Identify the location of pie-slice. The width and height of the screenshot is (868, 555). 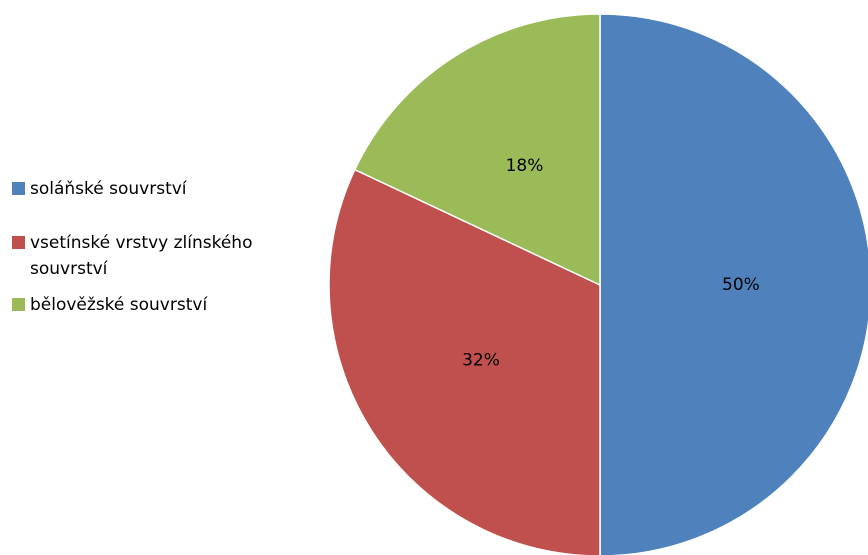
(477, 150).